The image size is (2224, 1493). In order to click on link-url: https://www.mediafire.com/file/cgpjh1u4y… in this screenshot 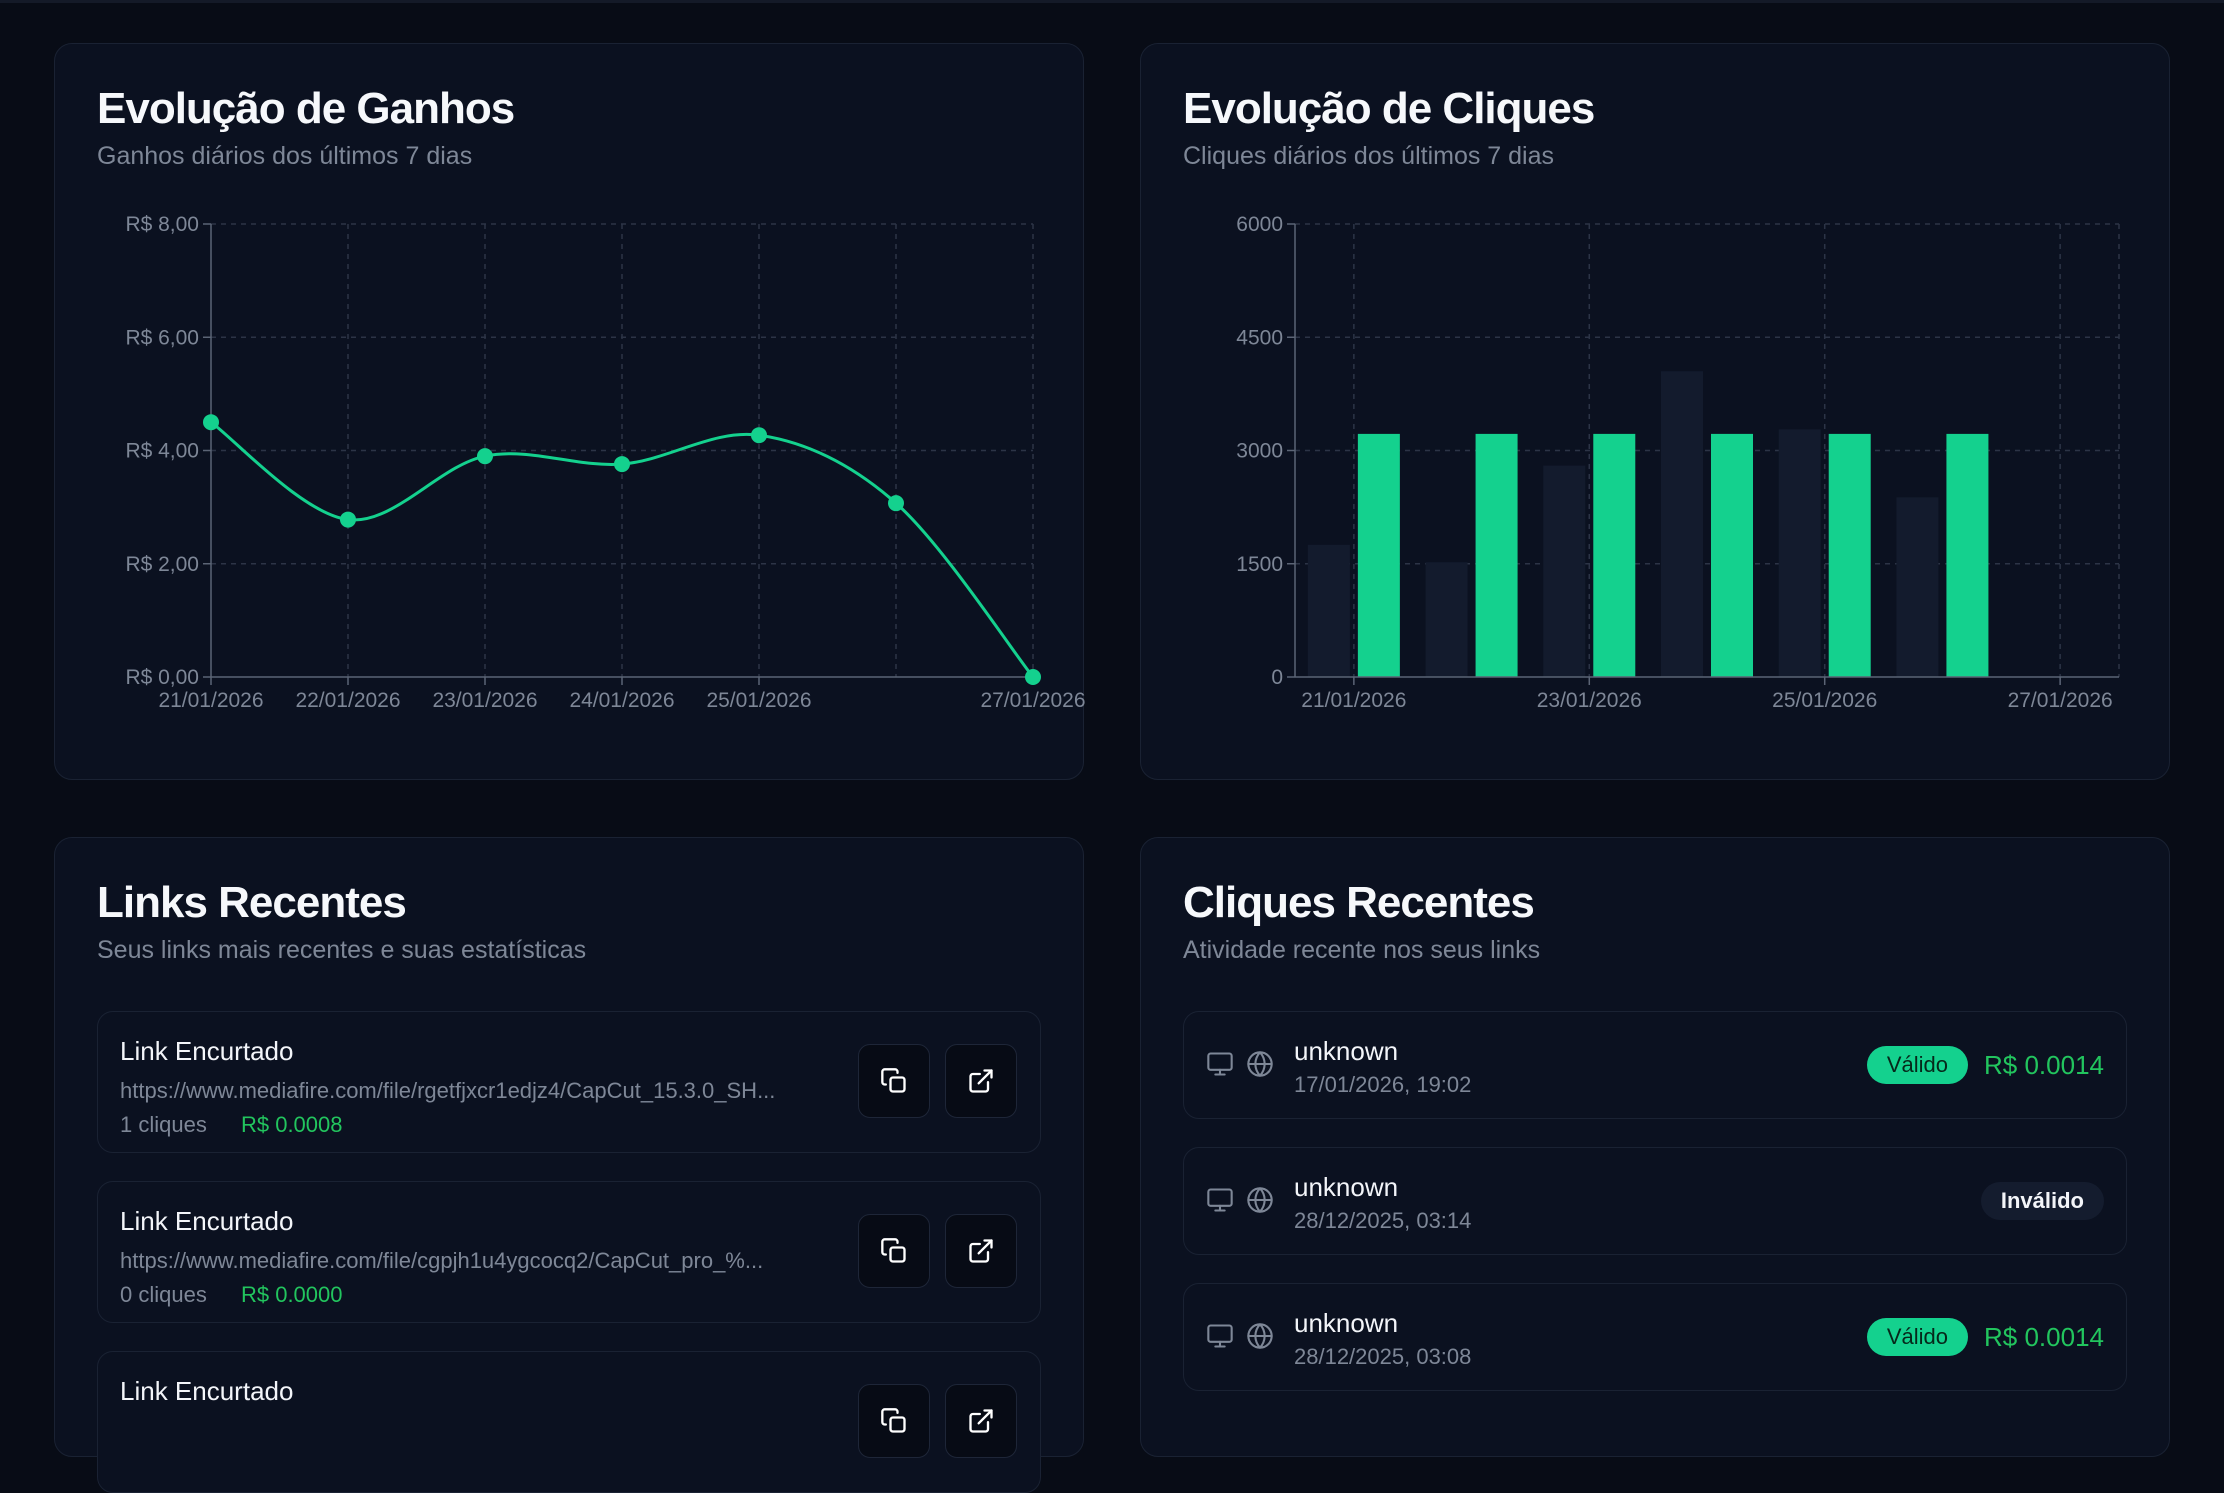, I will do `click(442, 1260)`.